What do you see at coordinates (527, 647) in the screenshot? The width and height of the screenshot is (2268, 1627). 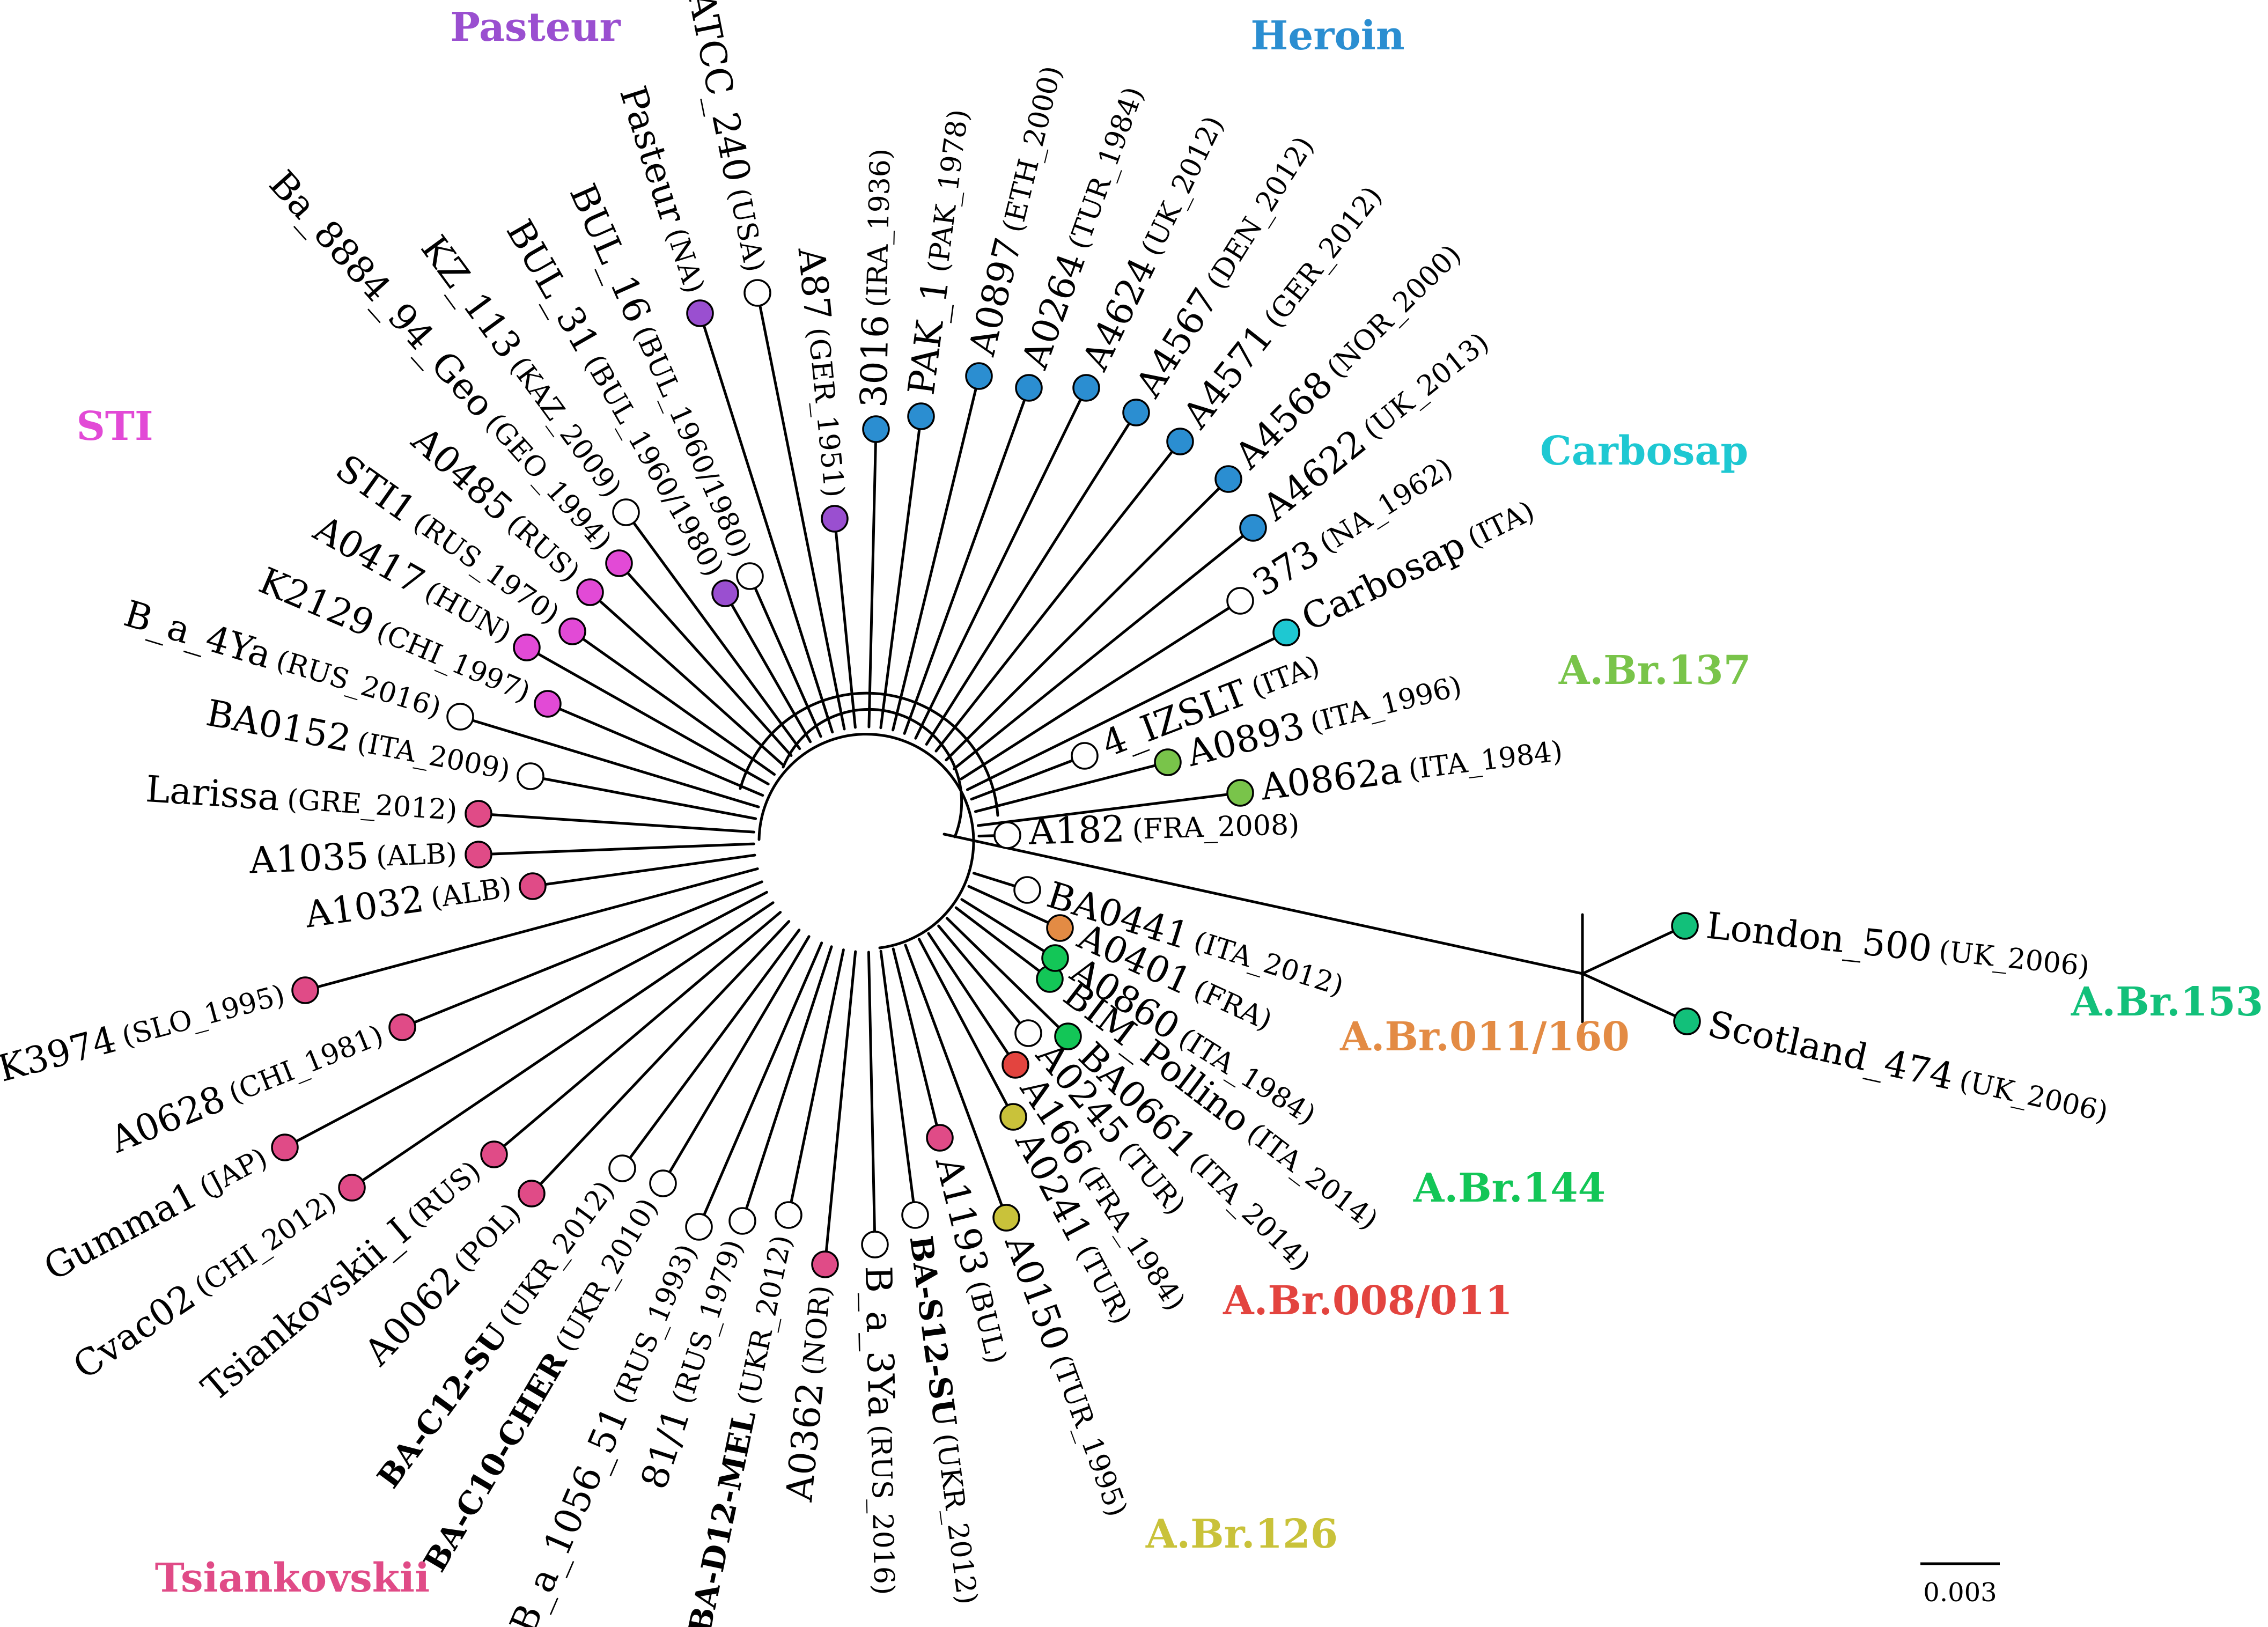 I see `tip-a0417` at bounding box center [527, 647].